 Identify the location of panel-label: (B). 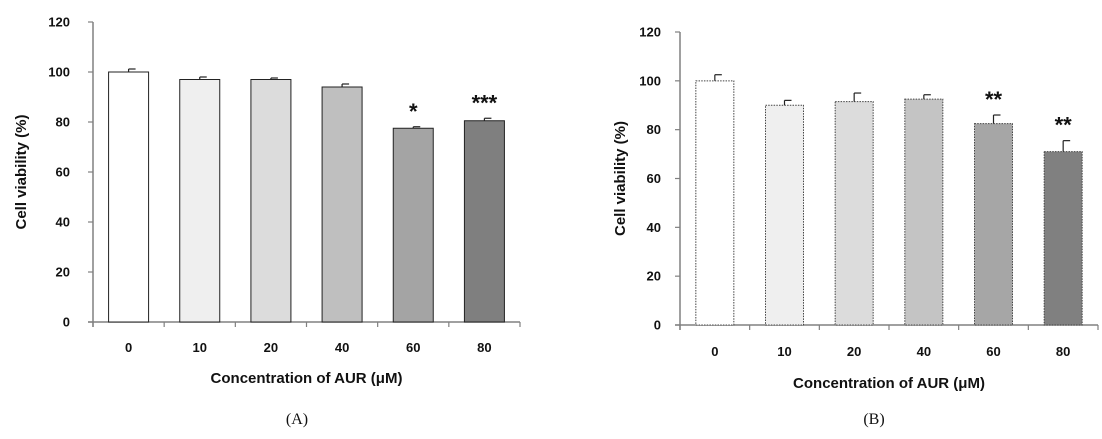
(873, 419).